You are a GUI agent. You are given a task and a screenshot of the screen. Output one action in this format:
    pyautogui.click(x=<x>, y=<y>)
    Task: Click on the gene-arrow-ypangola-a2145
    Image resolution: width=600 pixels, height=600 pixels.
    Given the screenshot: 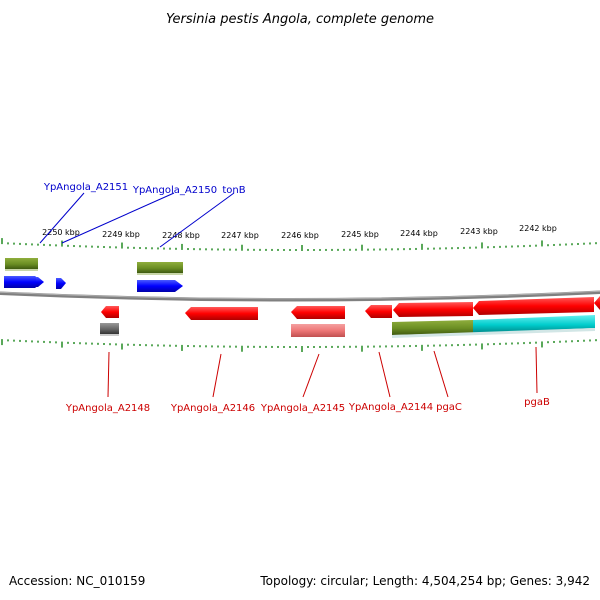 What is the action you would take?
    pyautogui.click(x=318, y=312)
    